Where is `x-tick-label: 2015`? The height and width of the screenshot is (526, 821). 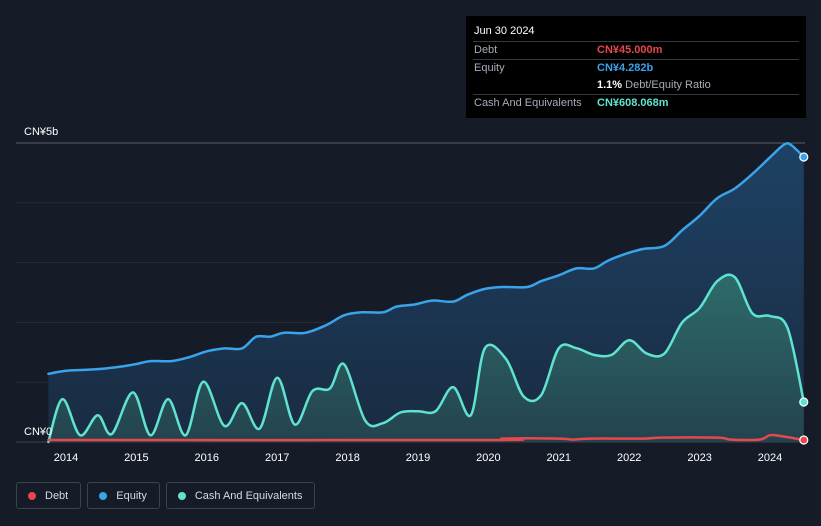 x-tick-label: 2015 is located at coordinates (136, 458).